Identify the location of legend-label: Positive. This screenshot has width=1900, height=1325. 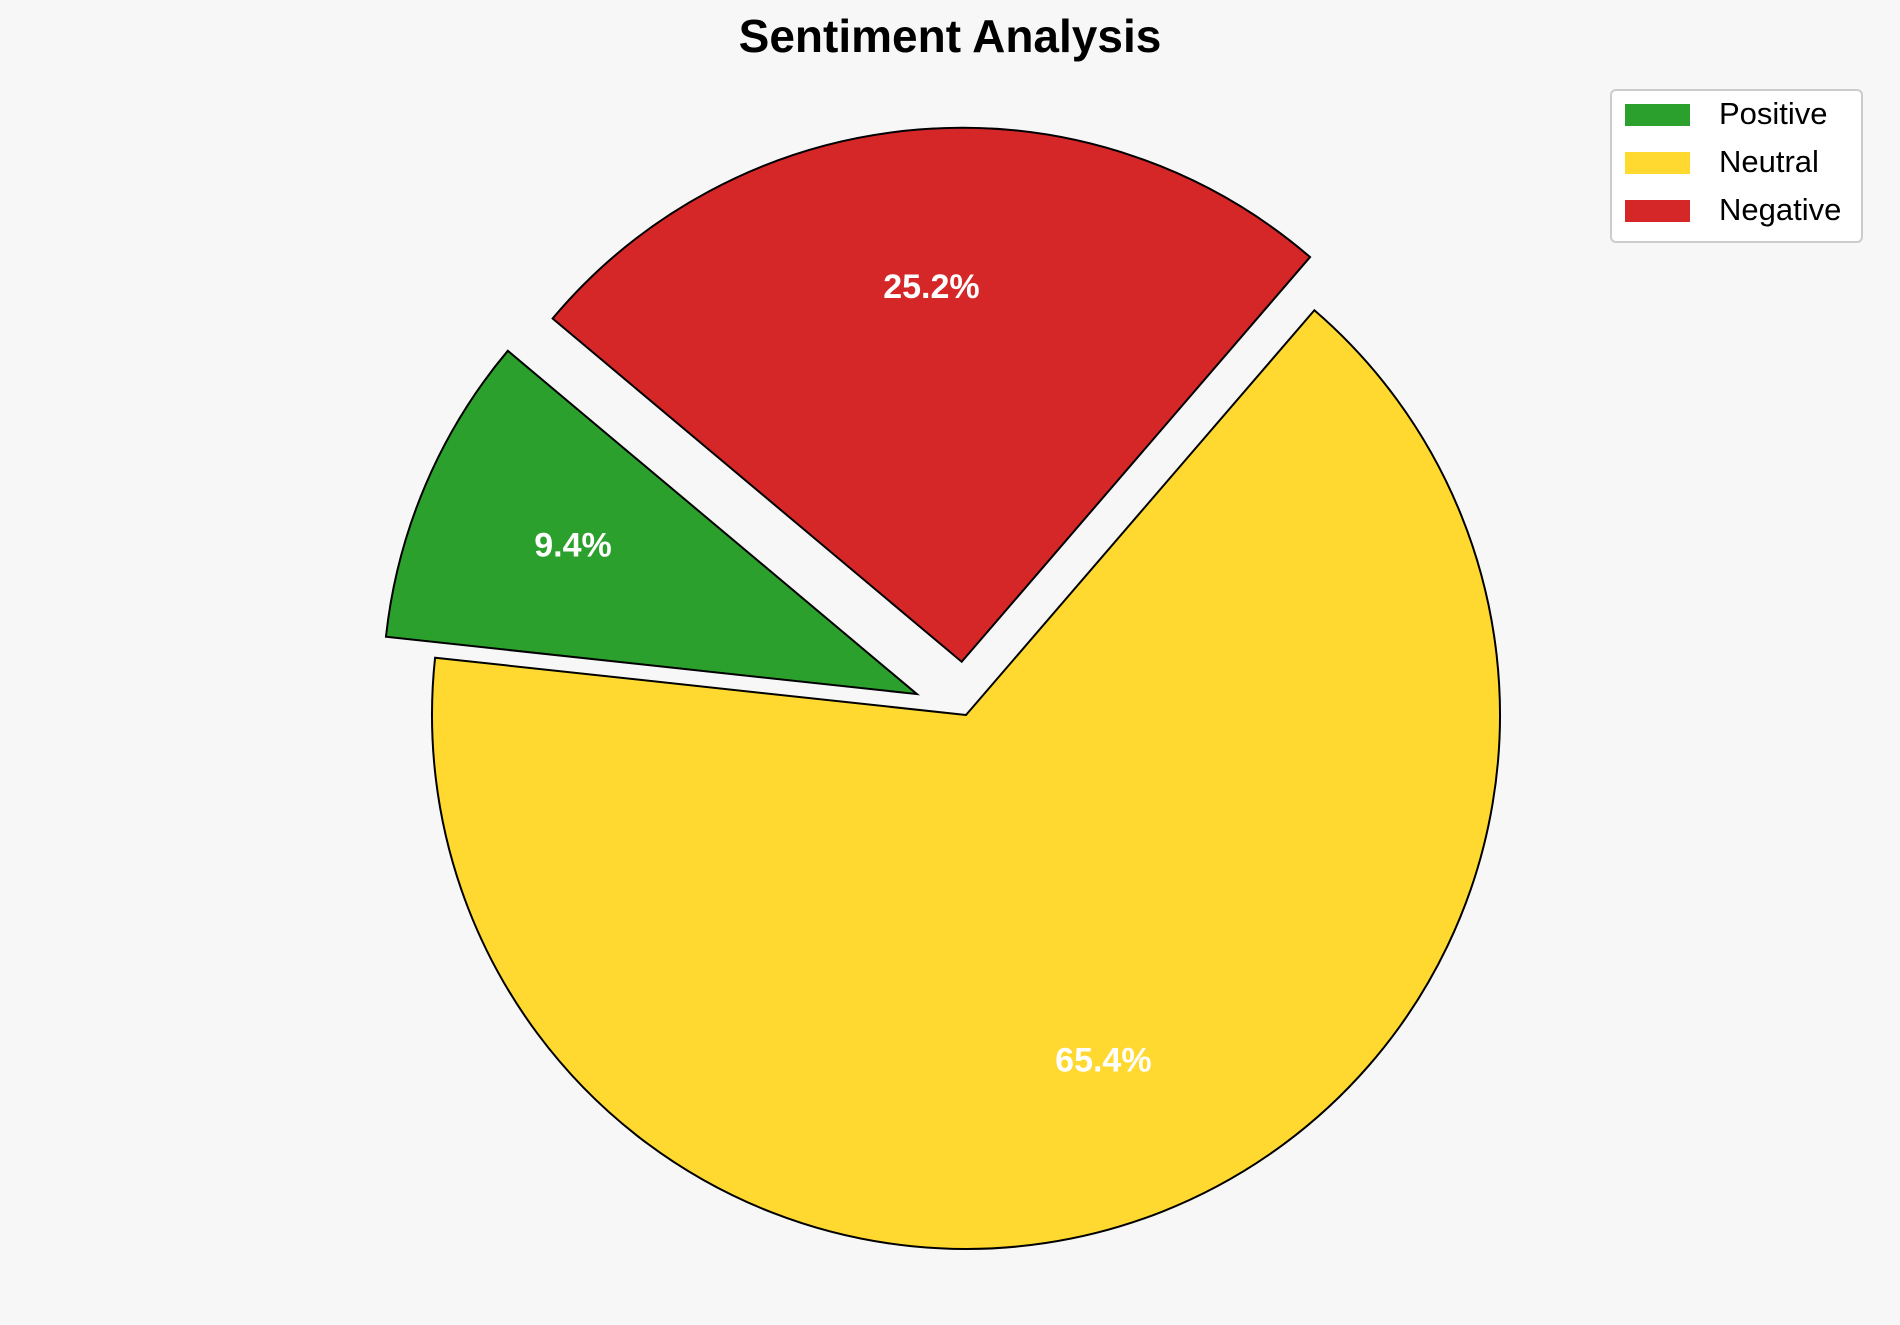
(1773, 113).